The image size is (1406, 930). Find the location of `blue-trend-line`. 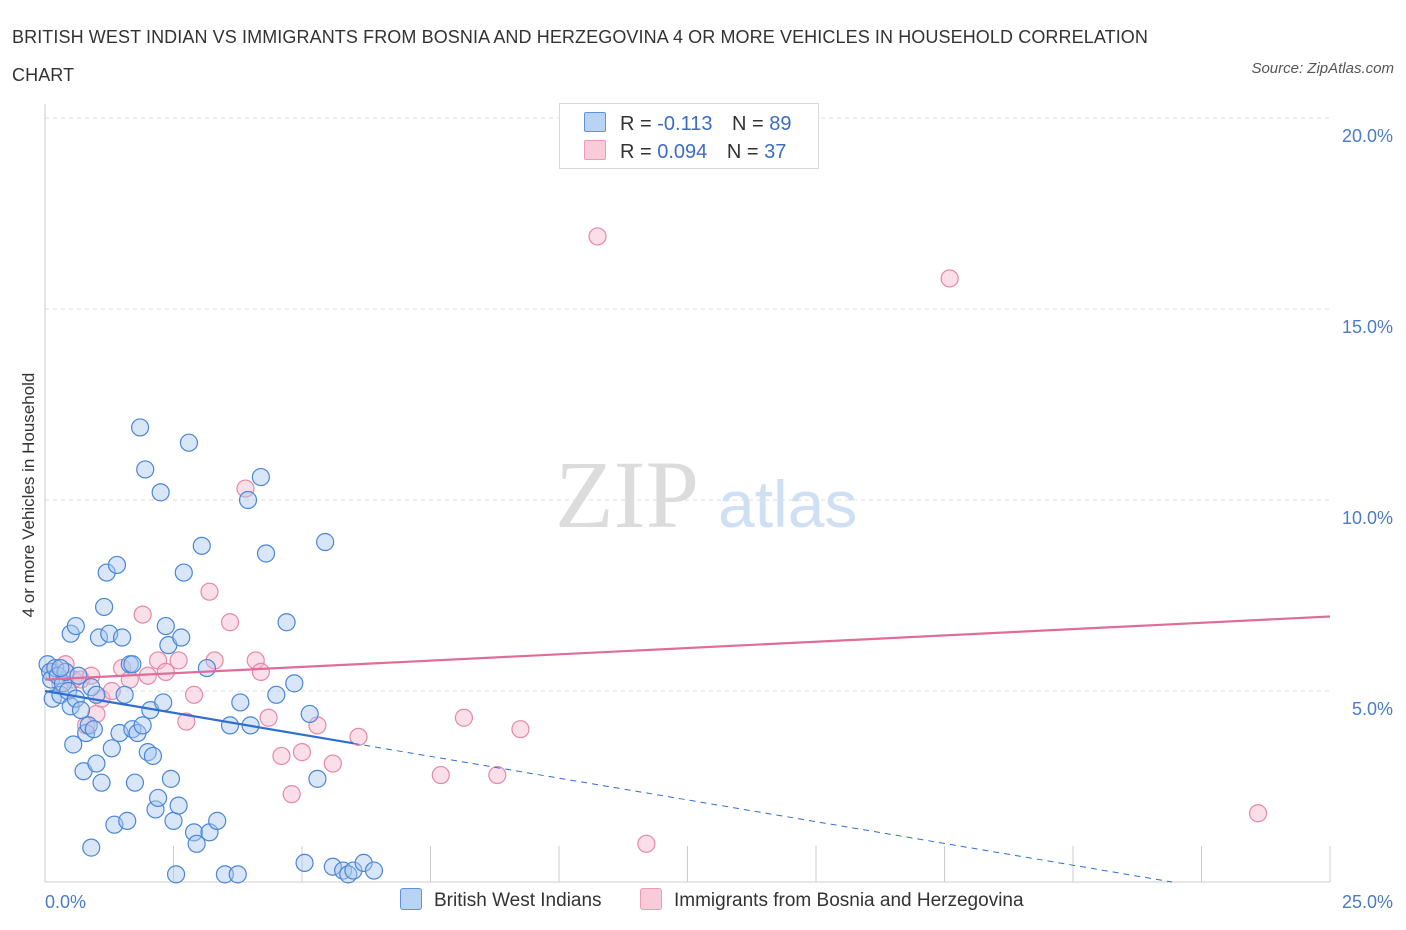

blue-trend-line is located at coordinates (199, 717).